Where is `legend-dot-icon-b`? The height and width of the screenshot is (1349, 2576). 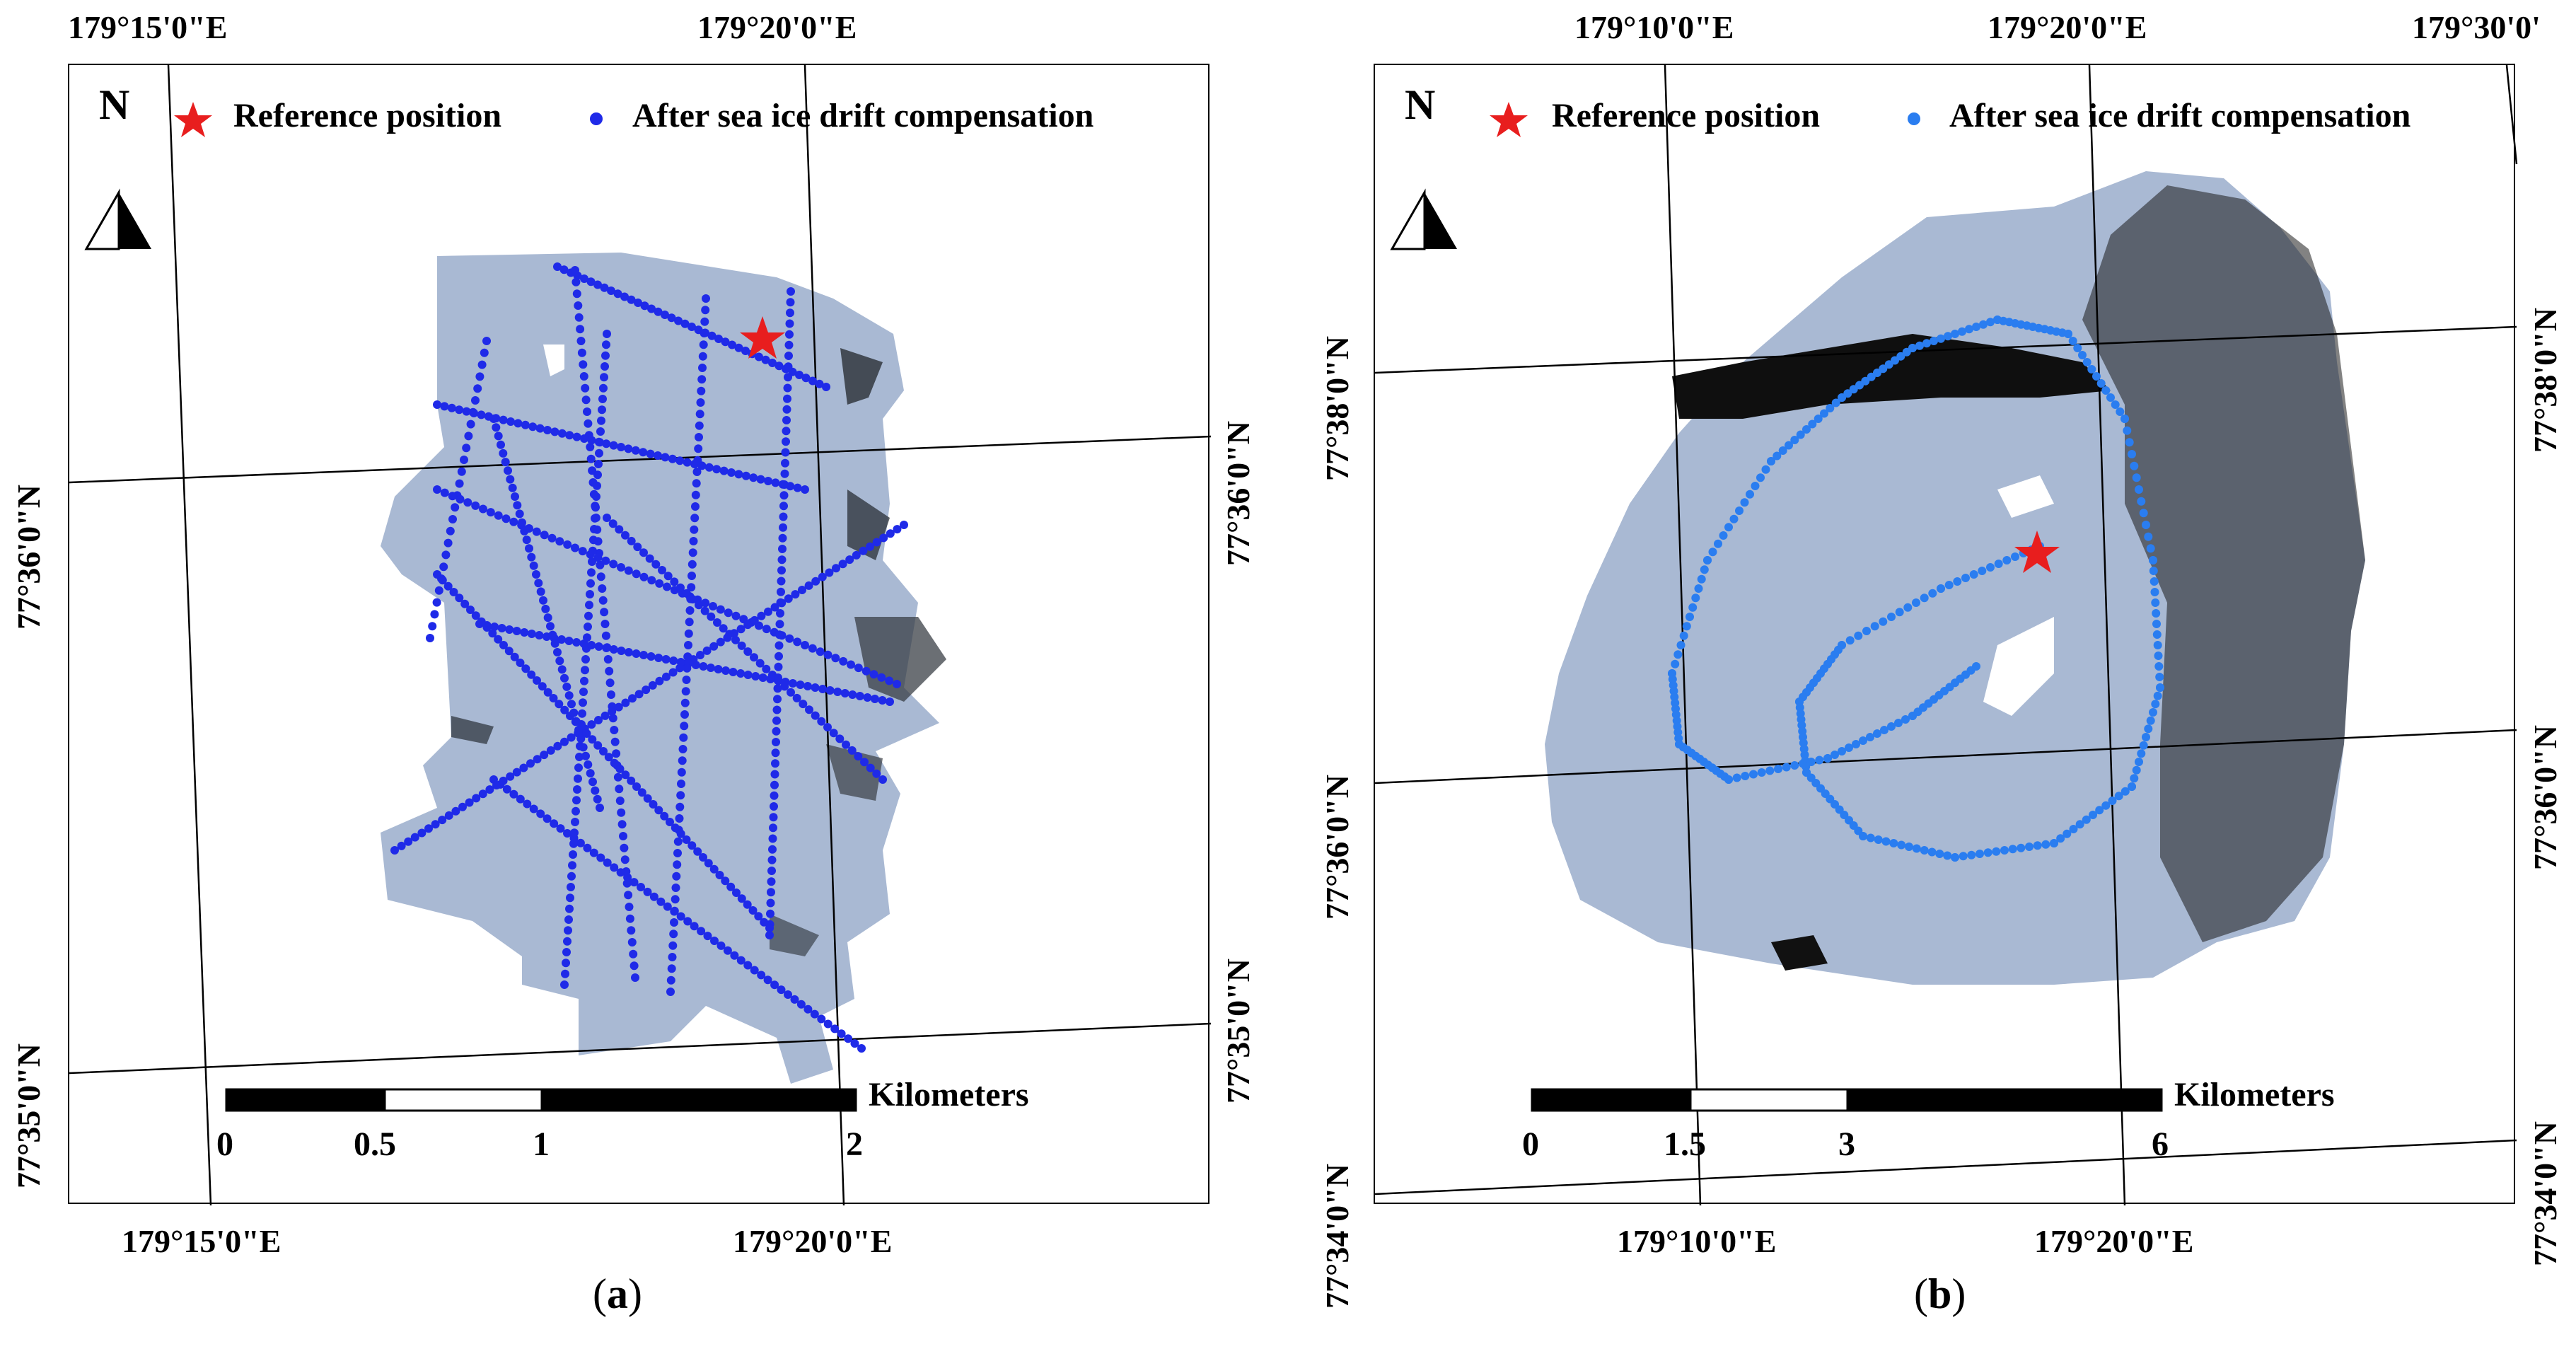
legend-dot-icon-b is located at coordinates (1914, 118).